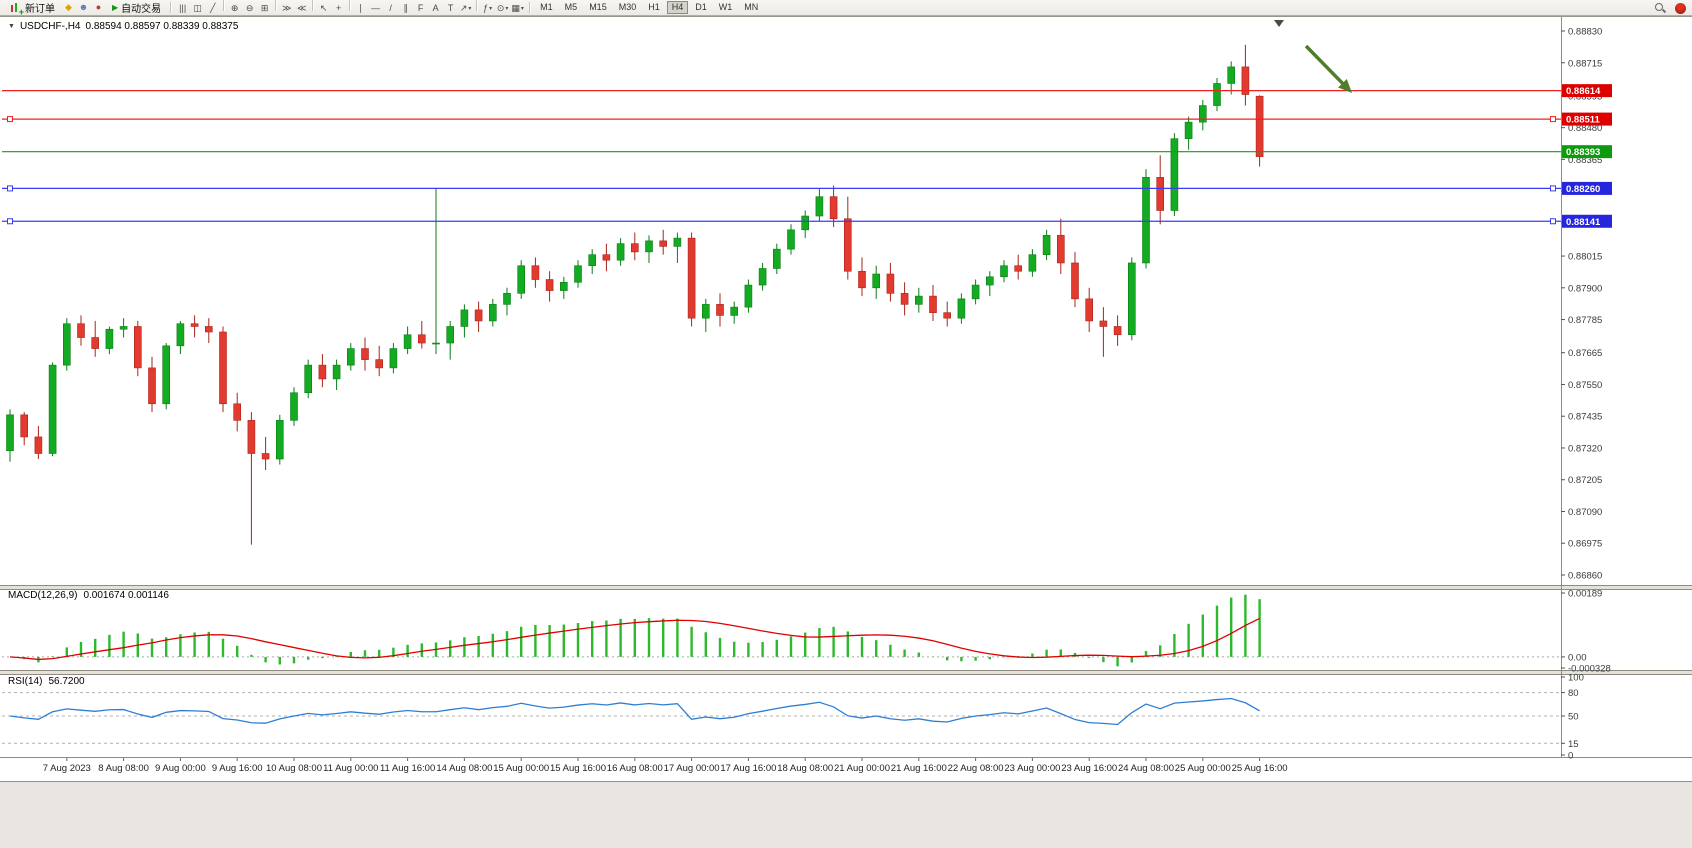 The image size is (1692, 848). Describe the element at coordinates (376, 8) in the screenshot. I see `horizontal-line-icon: ―` at that location.